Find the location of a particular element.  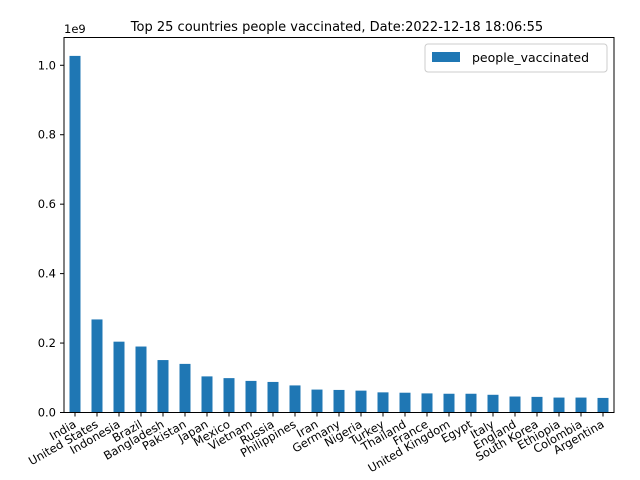

legend-box is located at coordinates (516, 58).